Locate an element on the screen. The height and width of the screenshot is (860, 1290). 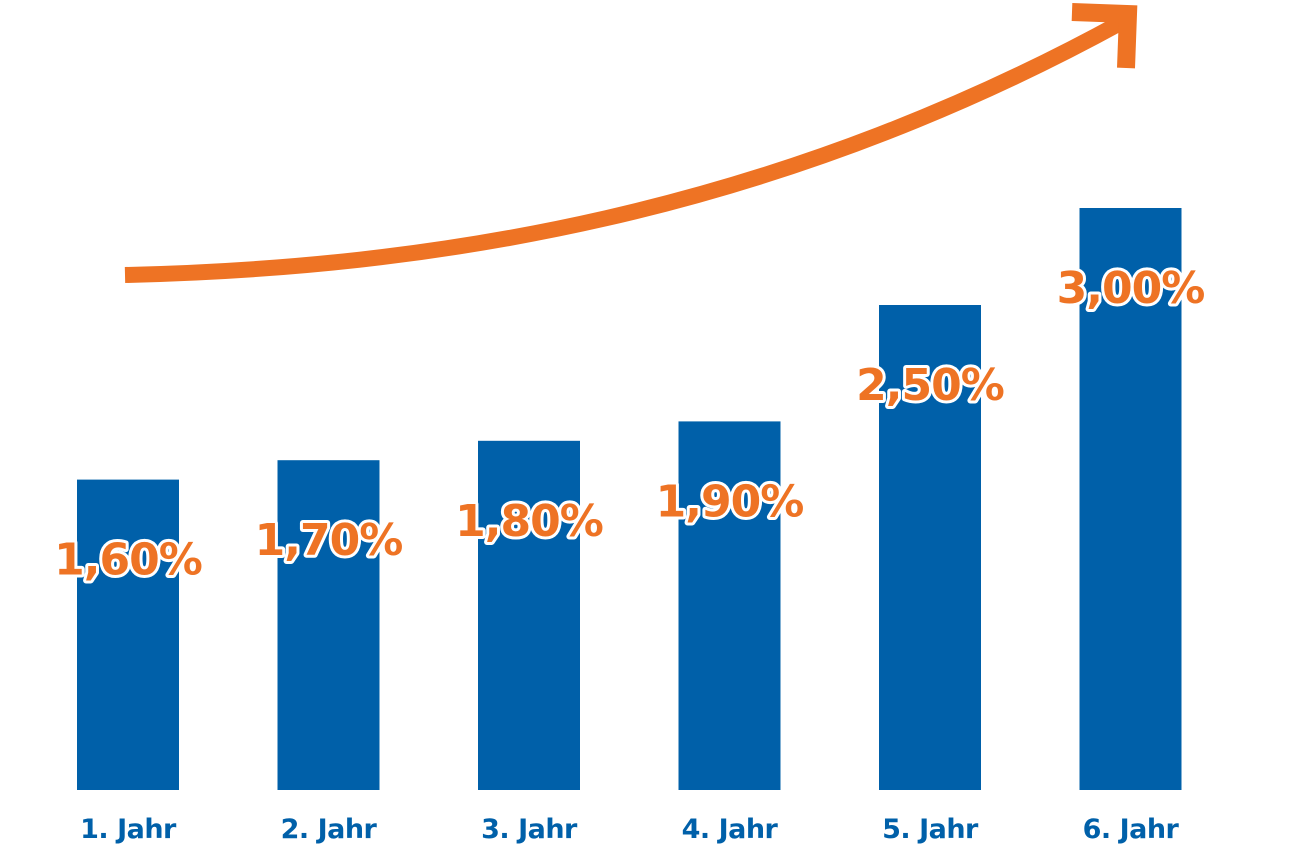
value-label-5: 2,50% is located at coordinates (930, 385).